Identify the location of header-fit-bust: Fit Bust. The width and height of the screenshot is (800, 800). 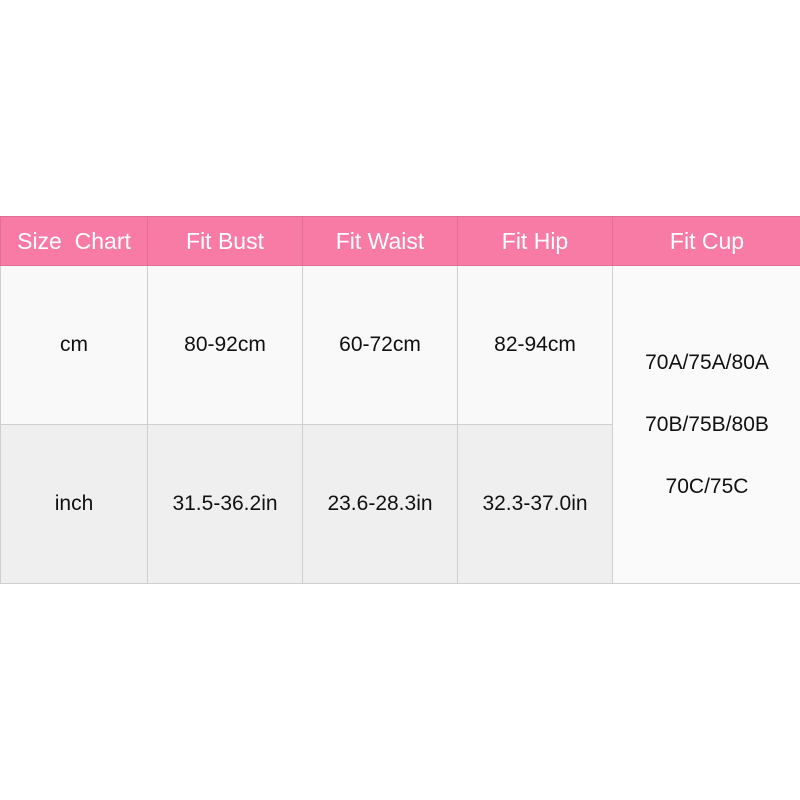
(225, 241).